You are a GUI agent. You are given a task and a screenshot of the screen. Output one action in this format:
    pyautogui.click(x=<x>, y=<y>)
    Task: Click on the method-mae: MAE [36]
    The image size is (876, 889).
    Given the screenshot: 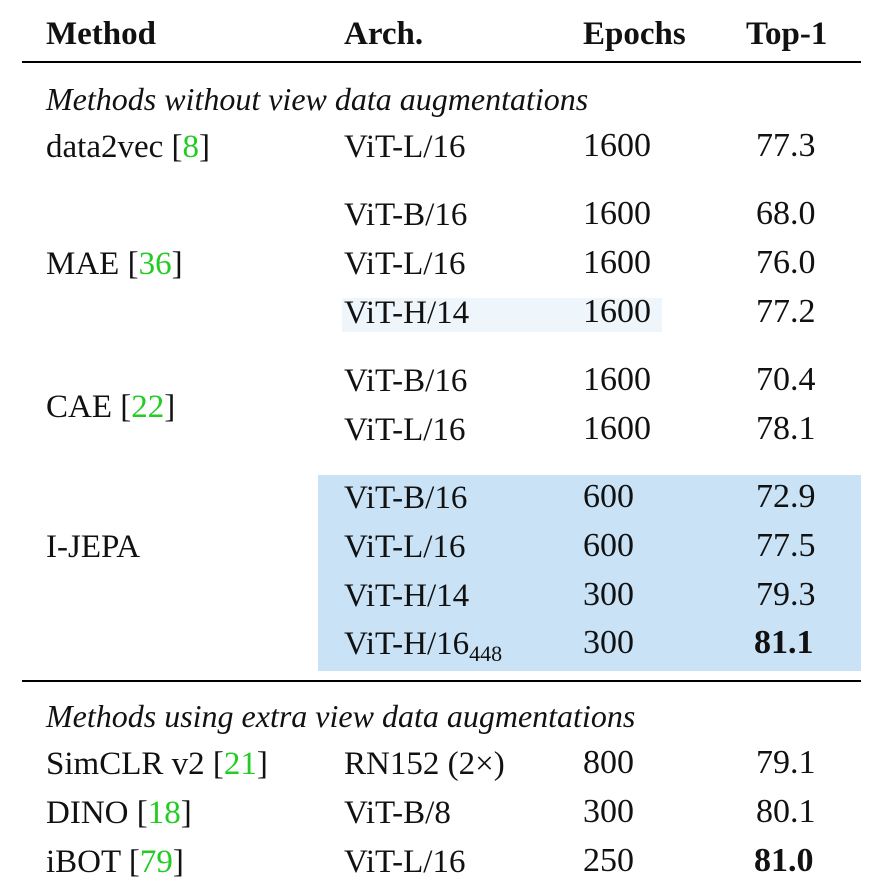 What is the action you would take?
    pyautogui.click(x=114, y=264)
    